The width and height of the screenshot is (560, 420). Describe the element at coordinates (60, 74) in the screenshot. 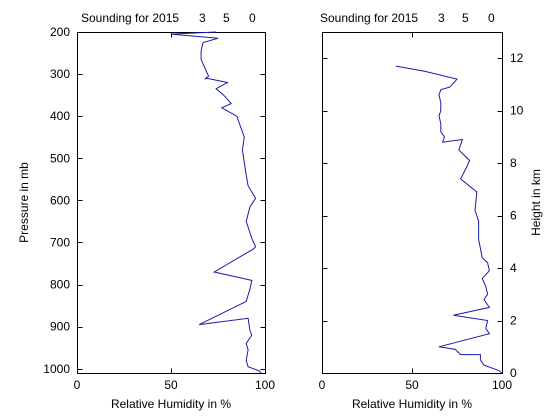

I see `y-tick-label: 300` at that location.